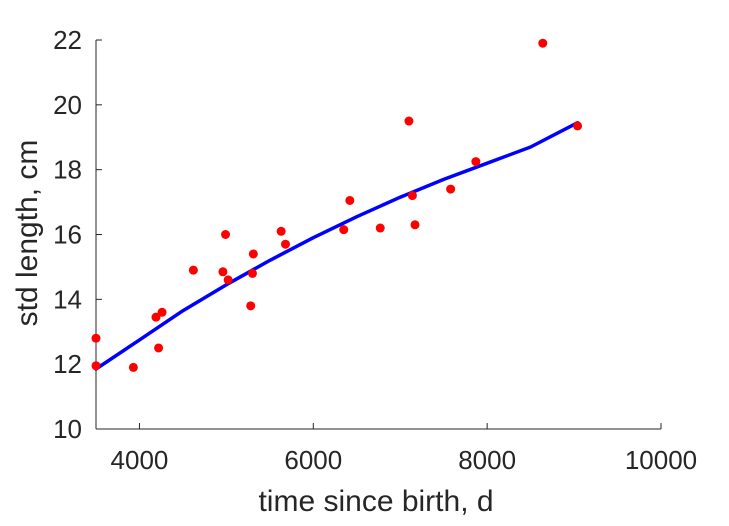 This screenshot has width=729, height=526. I want to click on x-tick-label: 4000, so click(140, 460).